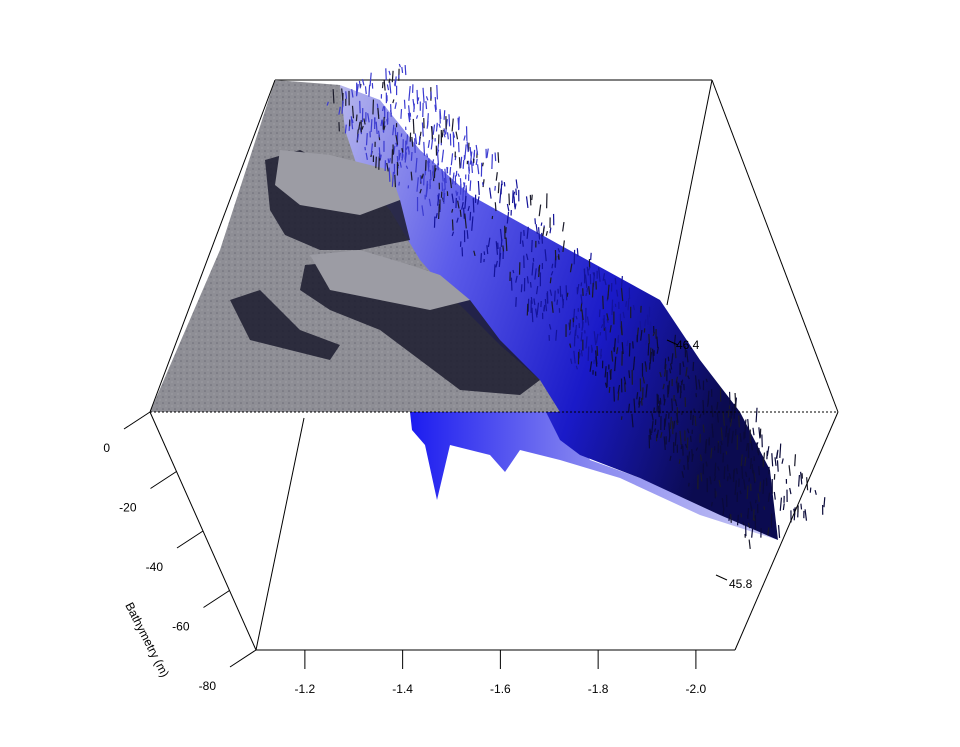  Describe the element at coordinates (208, 686) in the screenshot. I see `z-tick-label: -80` at that location.